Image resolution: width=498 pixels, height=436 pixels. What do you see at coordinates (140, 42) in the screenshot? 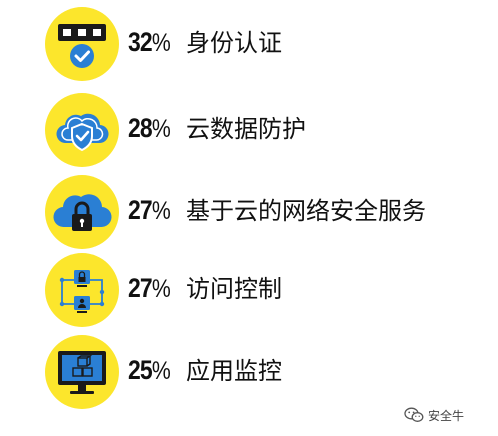
I see `percent-number: 32` at bounding box center [140, 42].